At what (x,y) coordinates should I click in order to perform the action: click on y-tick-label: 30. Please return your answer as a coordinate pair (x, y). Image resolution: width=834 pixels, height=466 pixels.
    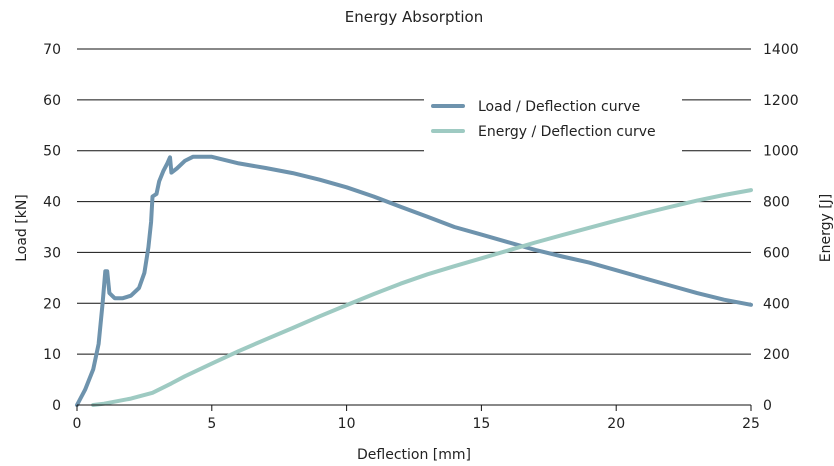
    Looking at the image, I should click on (52, 253).